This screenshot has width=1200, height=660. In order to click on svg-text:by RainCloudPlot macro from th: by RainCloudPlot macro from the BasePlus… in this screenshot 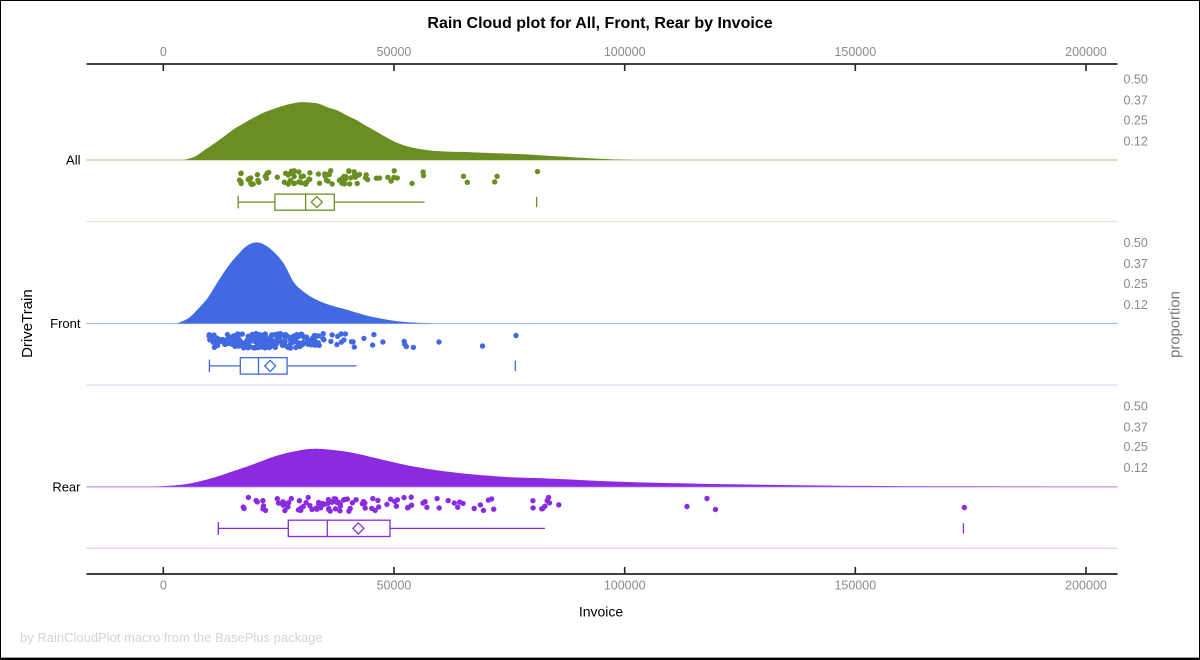, I will do `click(171, 637)`.